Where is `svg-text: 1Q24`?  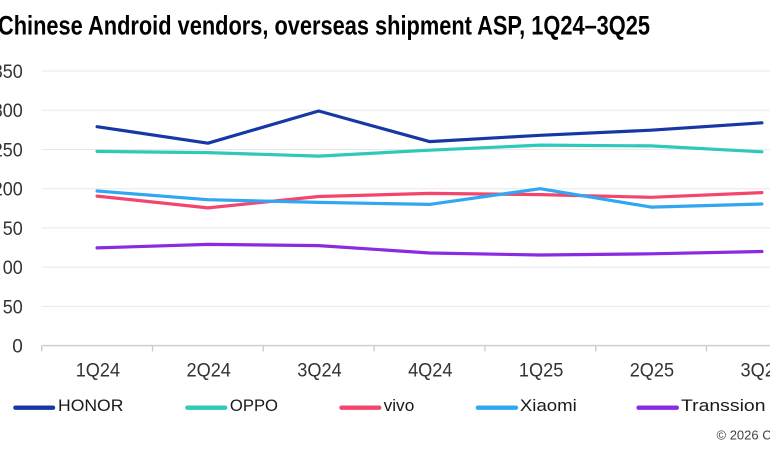
svg-text: 1Q24 is located at coordinates (98, 370).